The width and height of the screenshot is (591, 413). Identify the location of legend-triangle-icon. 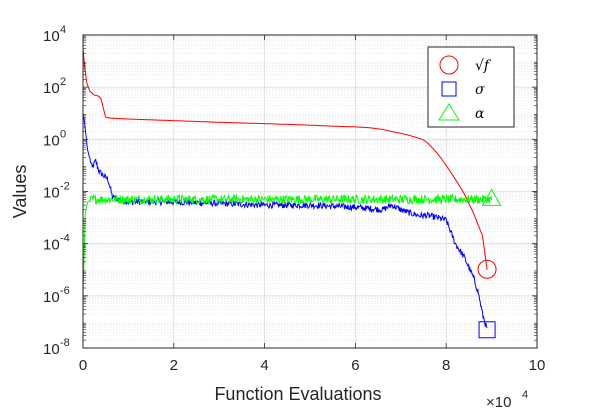
(449, 112).